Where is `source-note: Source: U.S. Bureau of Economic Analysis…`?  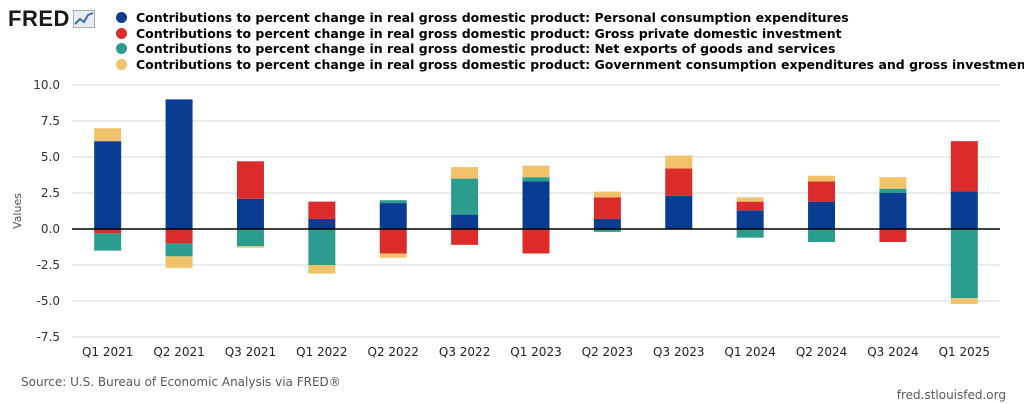 source-note: Source: U.S. Bureau of Economic Analysis… is located at coordinates (181, 382).